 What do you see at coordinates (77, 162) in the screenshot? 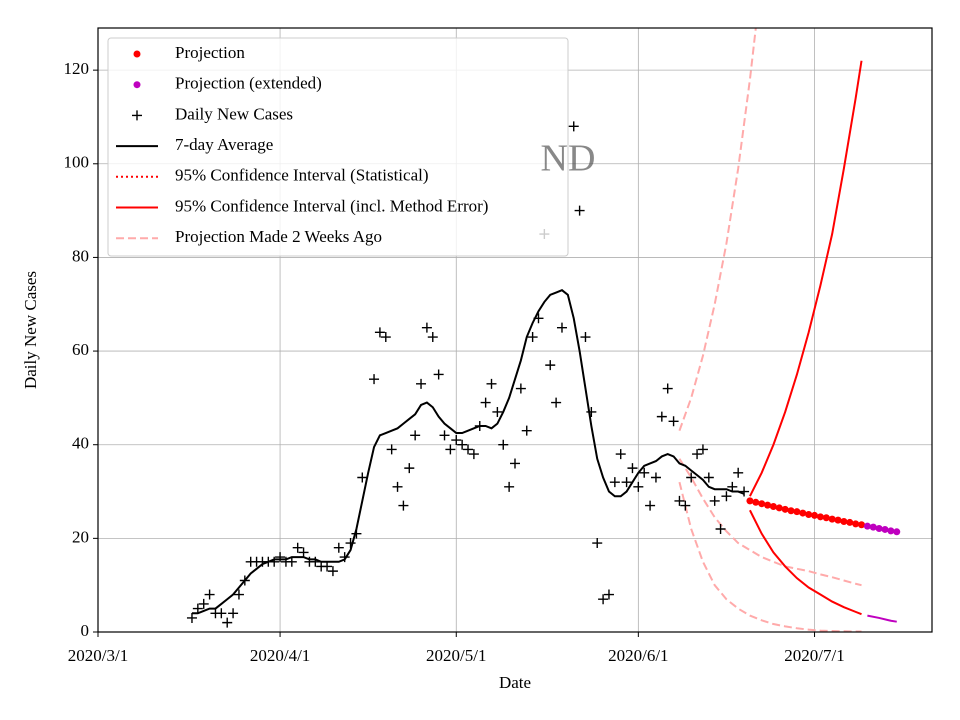
I see `y-tick-label: 100` at bounding box center [77, 162].